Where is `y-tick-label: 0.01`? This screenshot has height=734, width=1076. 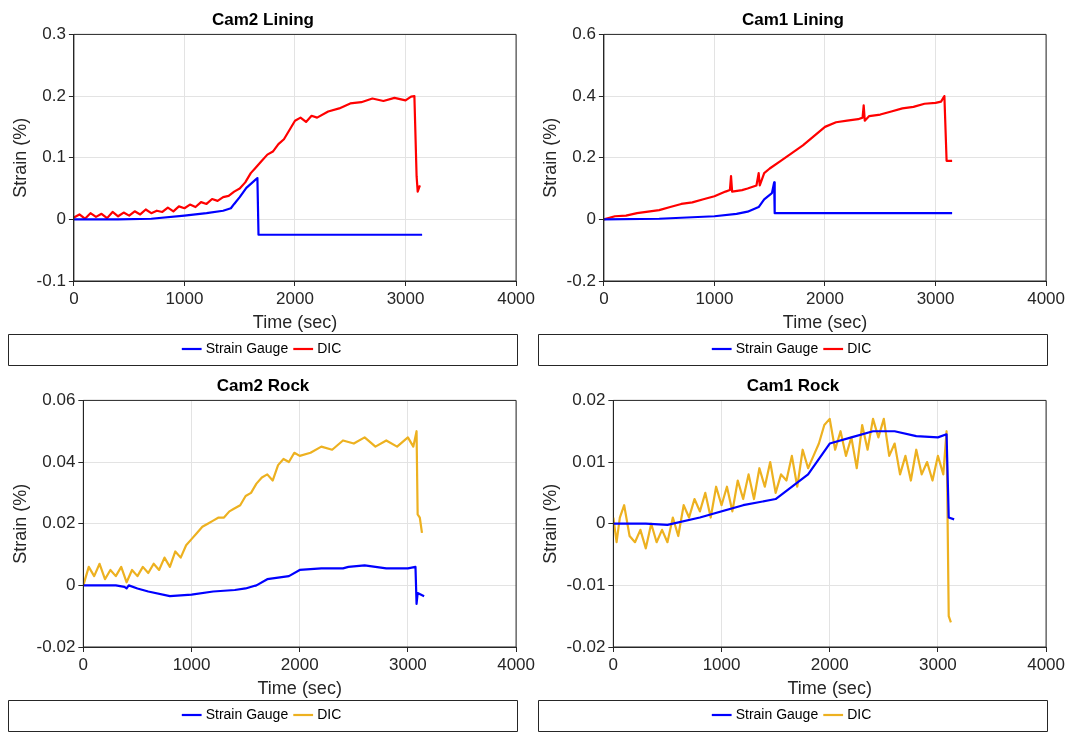
y-tick-label: 0.01 is located at coordinates (589, 461).